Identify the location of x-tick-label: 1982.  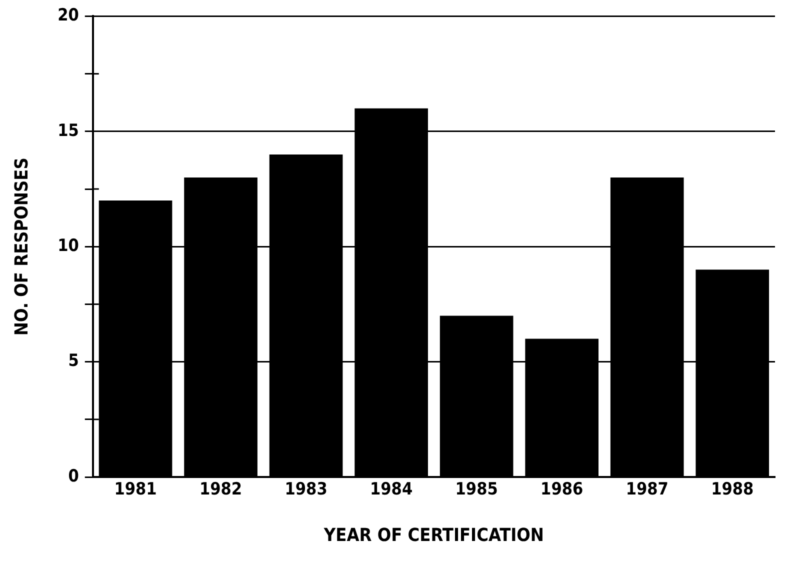
(220, 490).